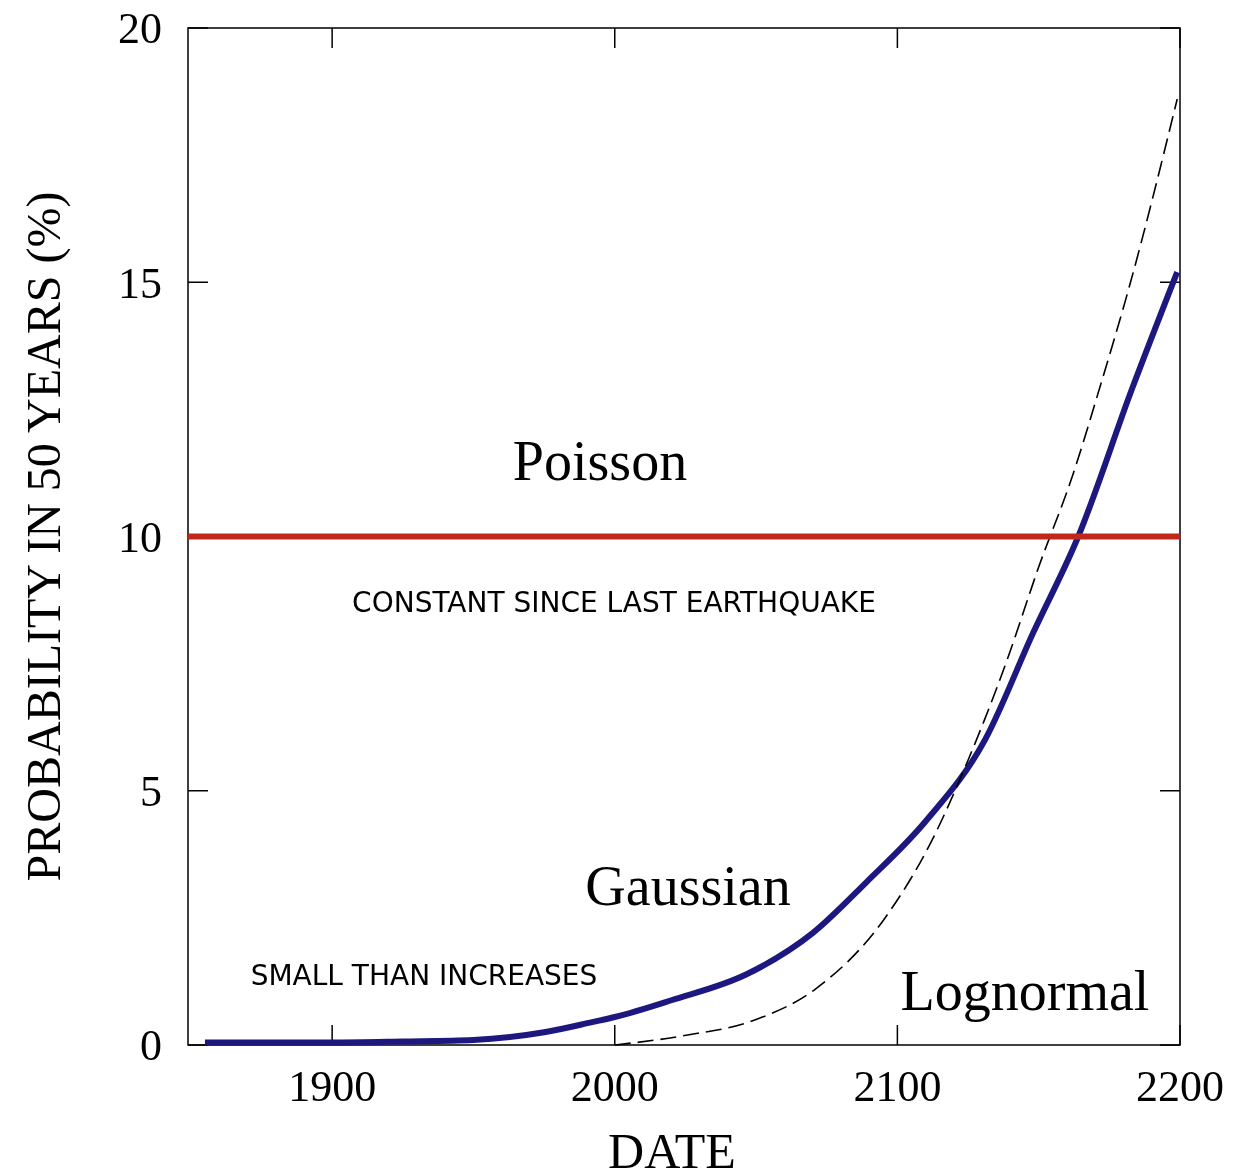 This screenshot has height=1174, width=1234. Describe the element at coordinates (897, 1086) in the screenshot. I see `x-tick-label: 2100` at that location.